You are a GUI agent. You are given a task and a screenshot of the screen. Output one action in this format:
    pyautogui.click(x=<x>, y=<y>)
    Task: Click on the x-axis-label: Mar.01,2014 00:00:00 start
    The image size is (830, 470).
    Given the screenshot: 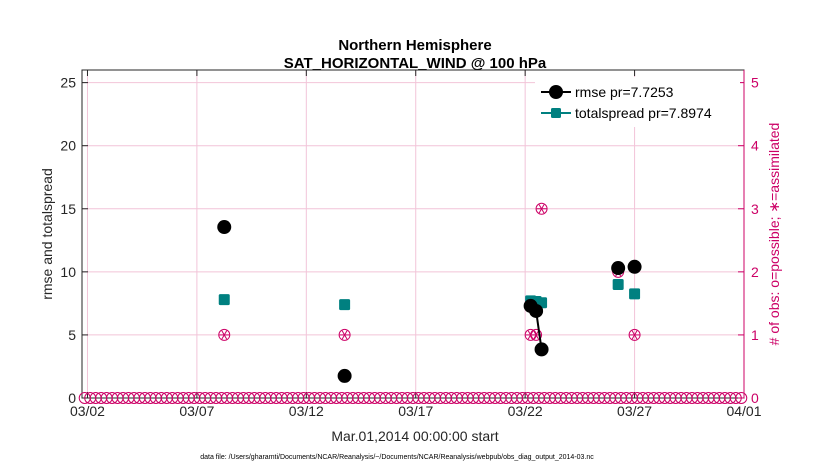 What is the action you would take?
    pyautogui.click(x=414, y=436)
    